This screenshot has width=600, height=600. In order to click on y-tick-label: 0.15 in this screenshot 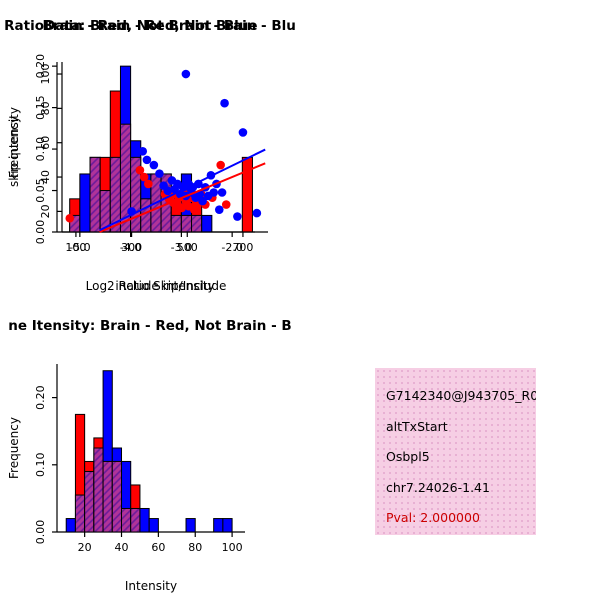, I will do `click(40, 107)`.